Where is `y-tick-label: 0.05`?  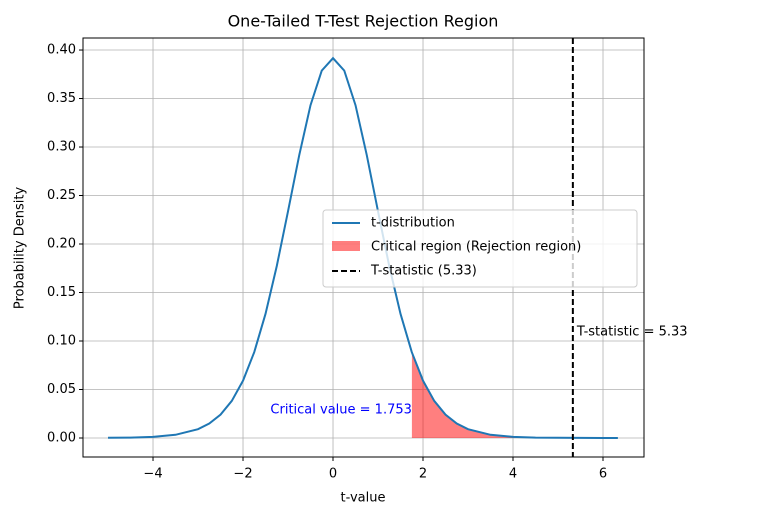
y-tick-label: 0.05 is located at coordinates (61, 389).